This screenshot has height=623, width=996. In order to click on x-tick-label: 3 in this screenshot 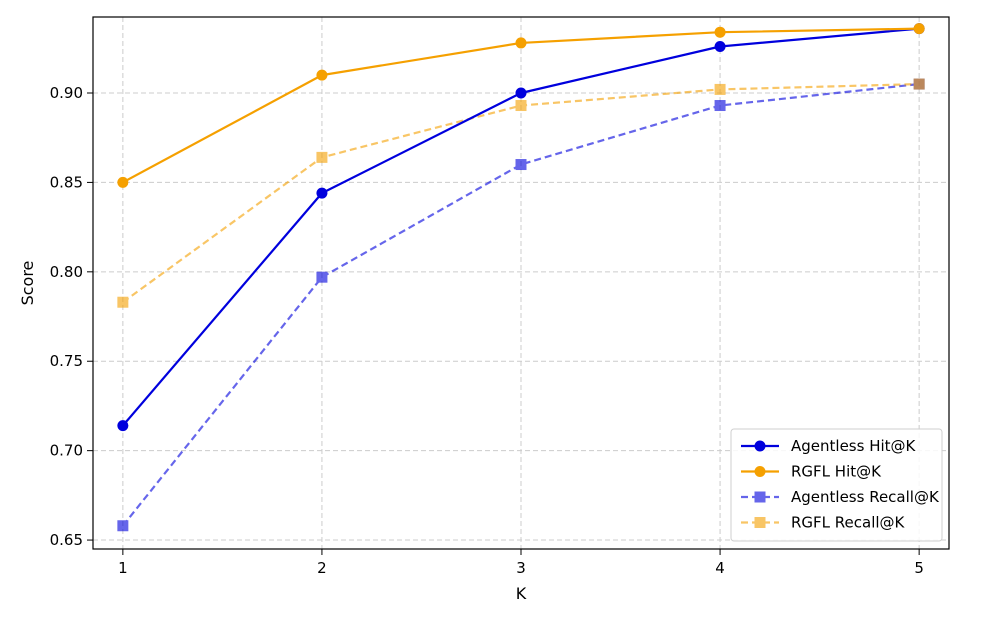, I will do `click(521, 568)`.